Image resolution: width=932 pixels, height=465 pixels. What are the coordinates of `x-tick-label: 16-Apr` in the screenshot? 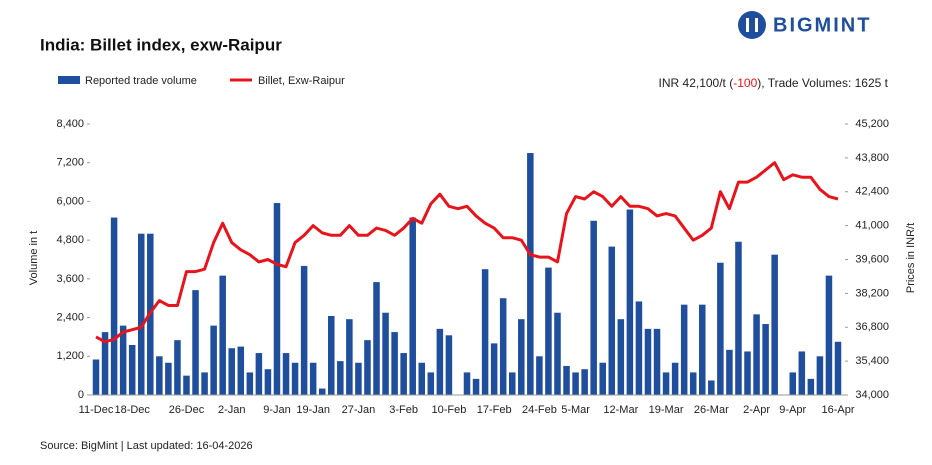 It's located at (837, 410).